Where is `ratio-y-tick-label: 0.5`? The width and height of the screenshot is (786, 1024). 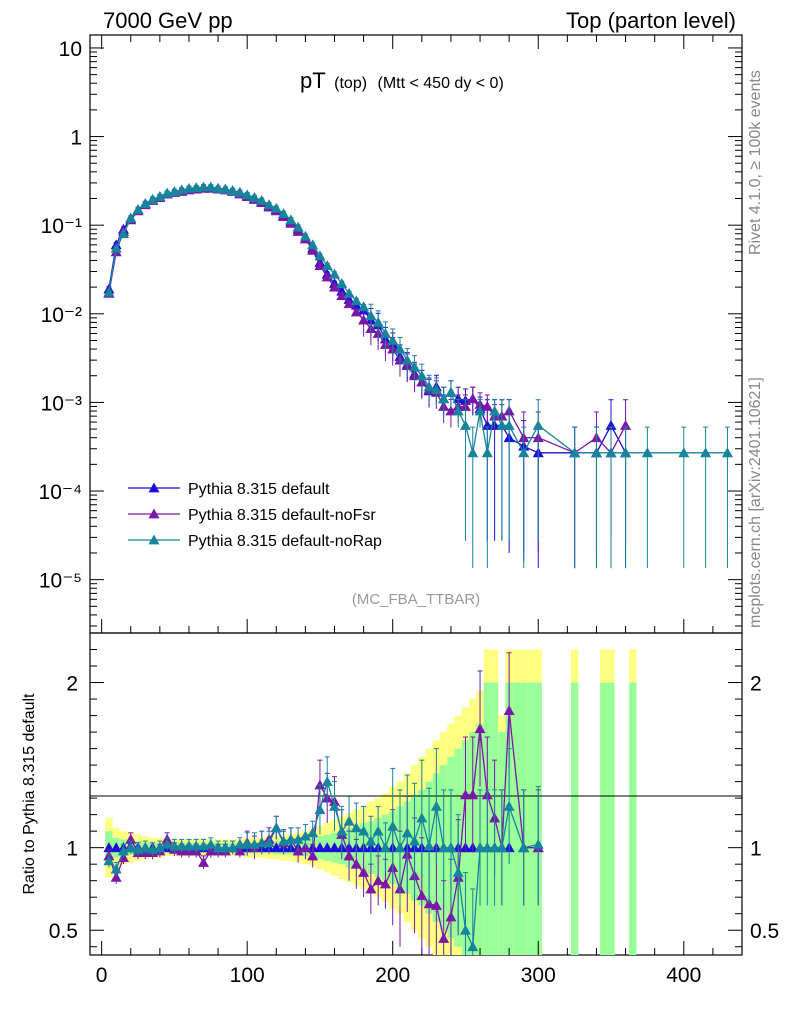 ratio-y-tick-label: 0.5 is located at coordinates (63, 931).